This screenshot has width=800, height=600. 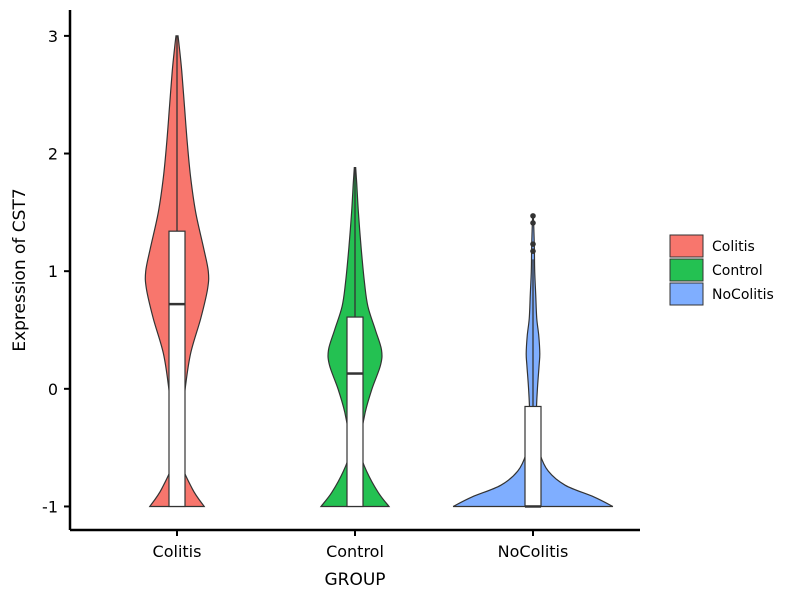 I want to click on legend: Colitis Control NoColitis, so click(x=721, y=270).